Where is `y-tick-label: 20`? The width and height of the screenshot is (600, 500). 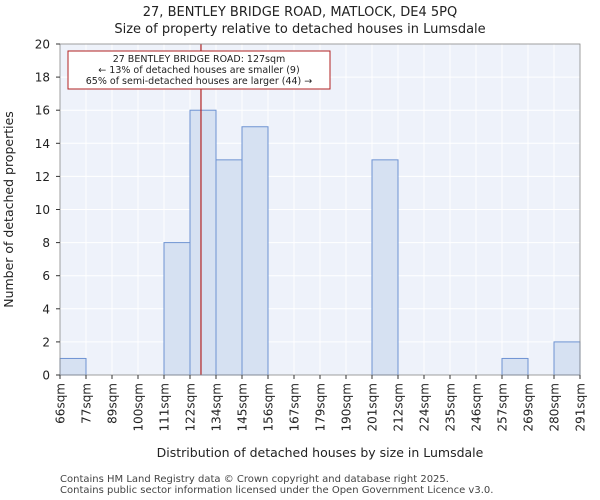 y-tick-label: 20 is located at coordinates (42, 45).